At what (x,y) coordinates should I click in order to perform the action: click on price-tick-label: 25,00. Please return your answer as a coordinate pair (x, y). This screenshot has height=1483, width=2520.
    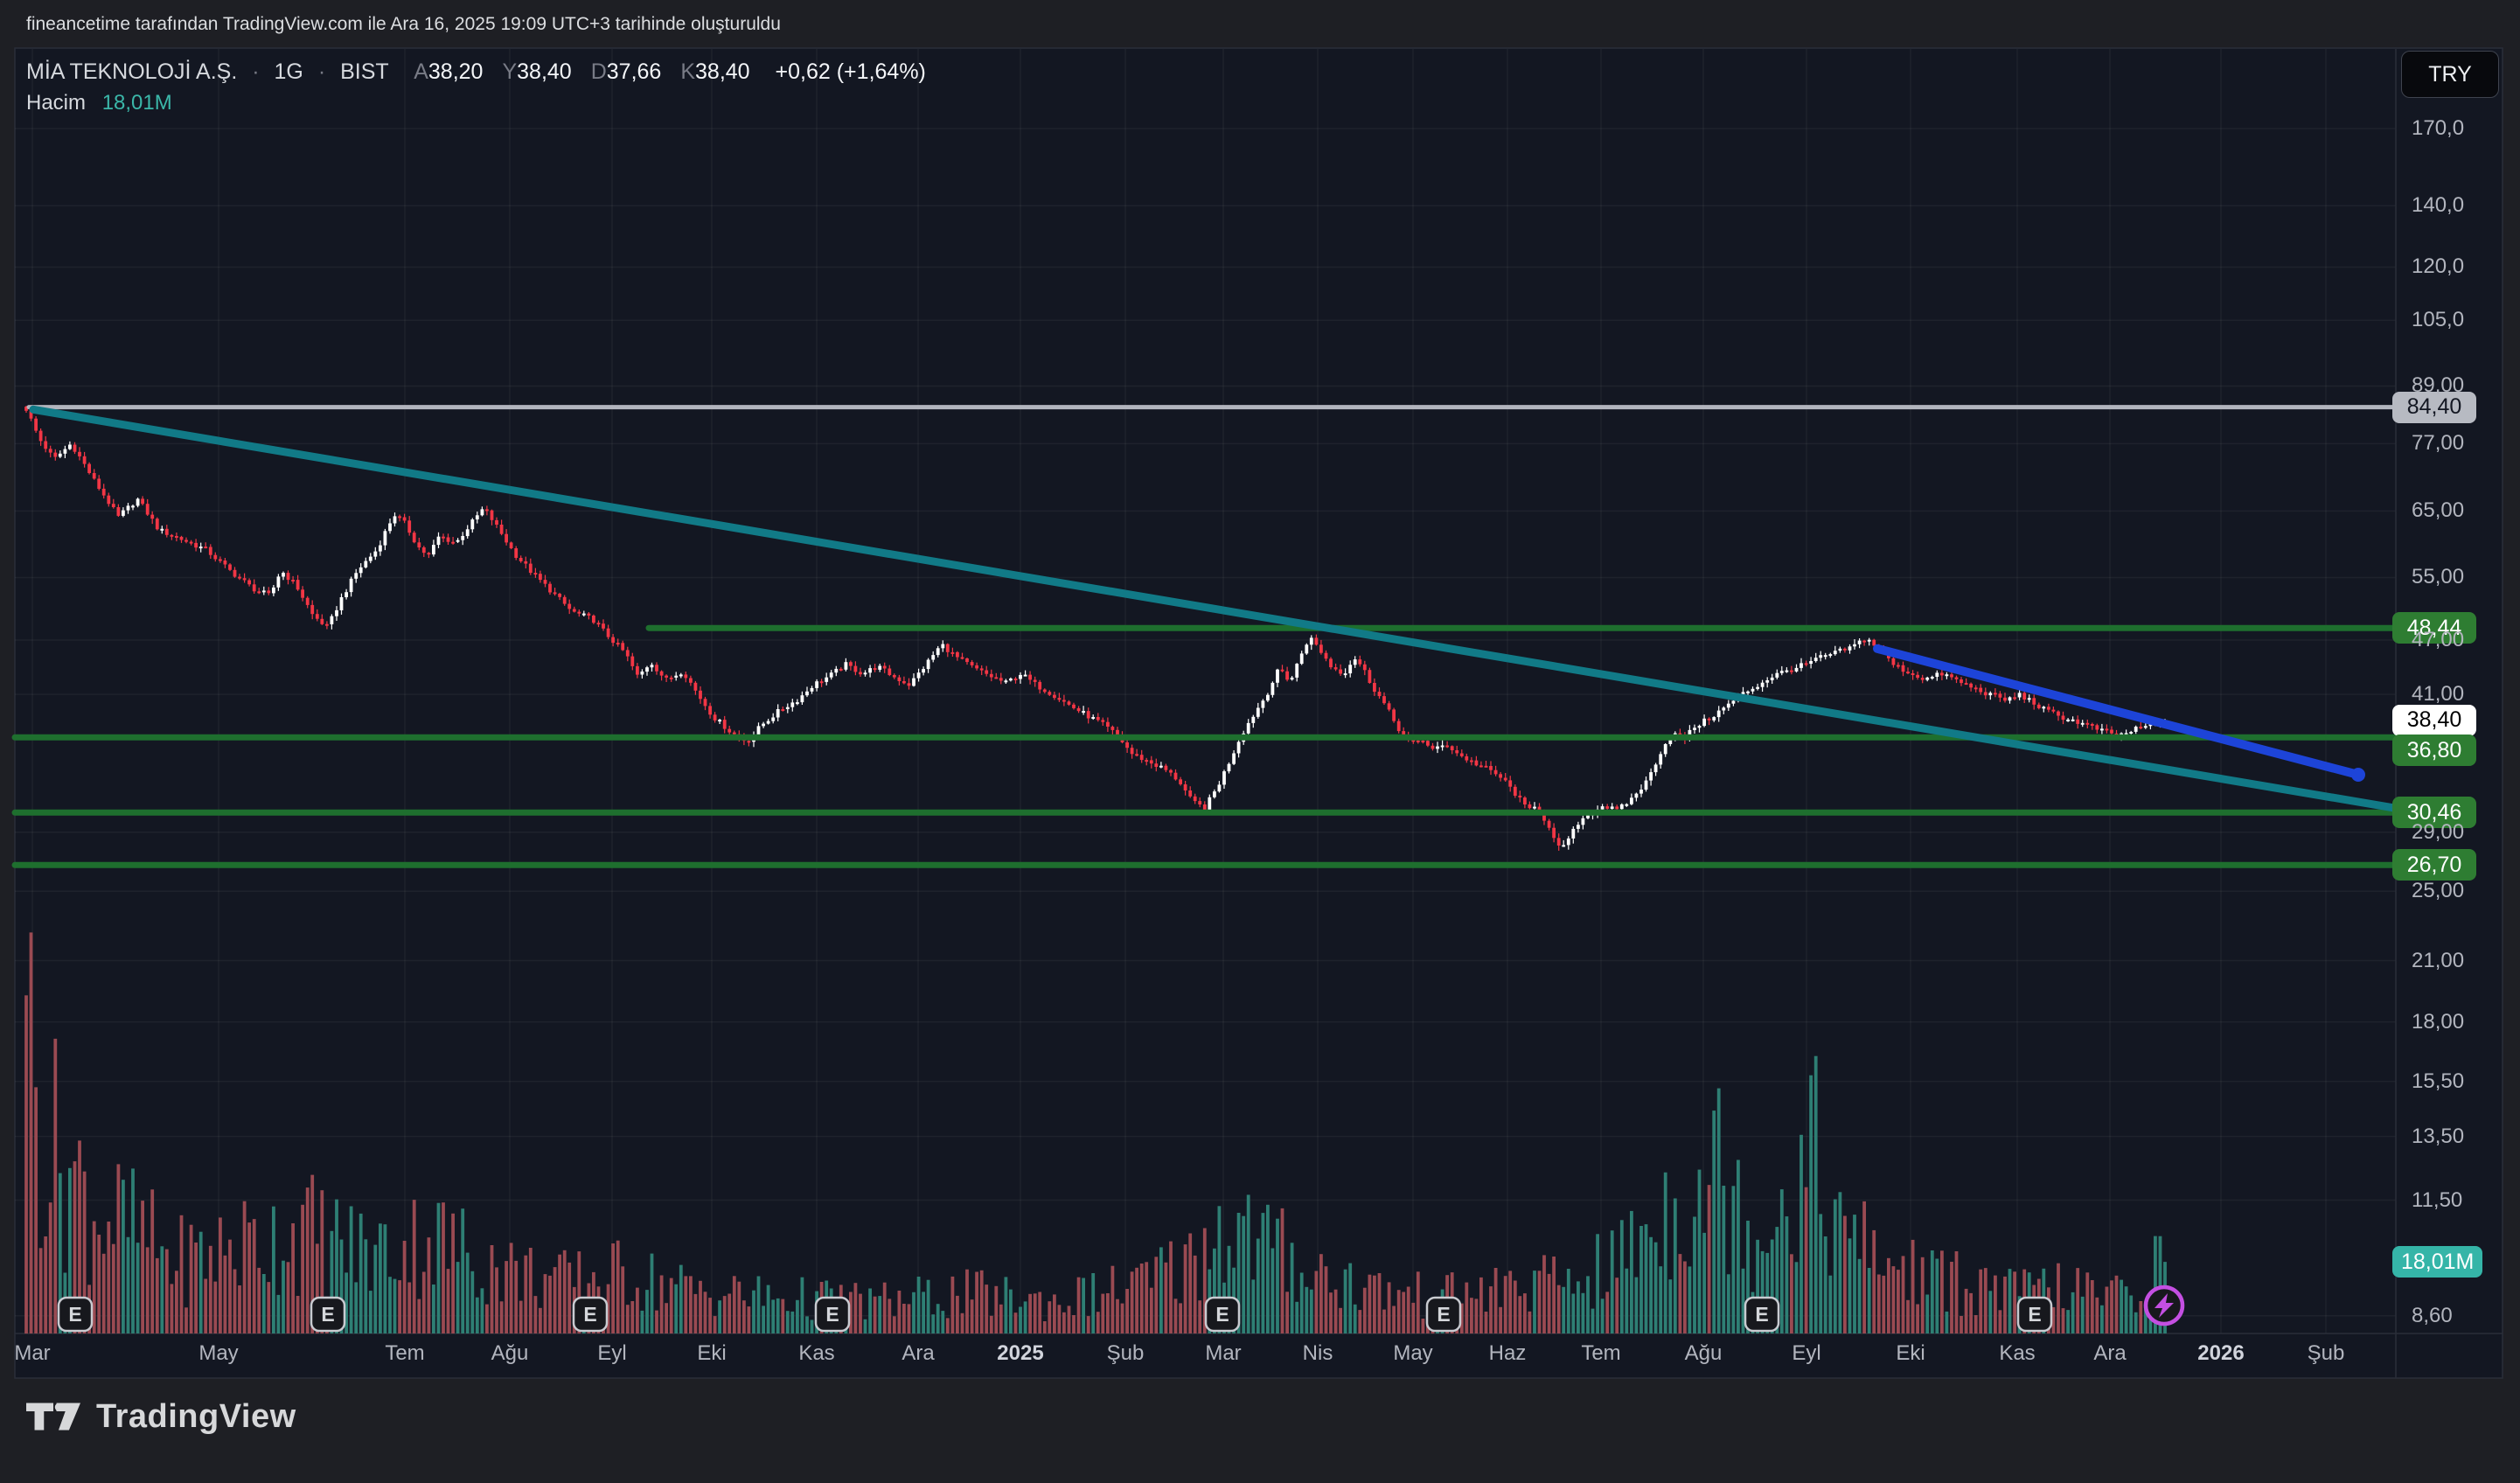
    Looking at the image, I should click on (2438, 891).